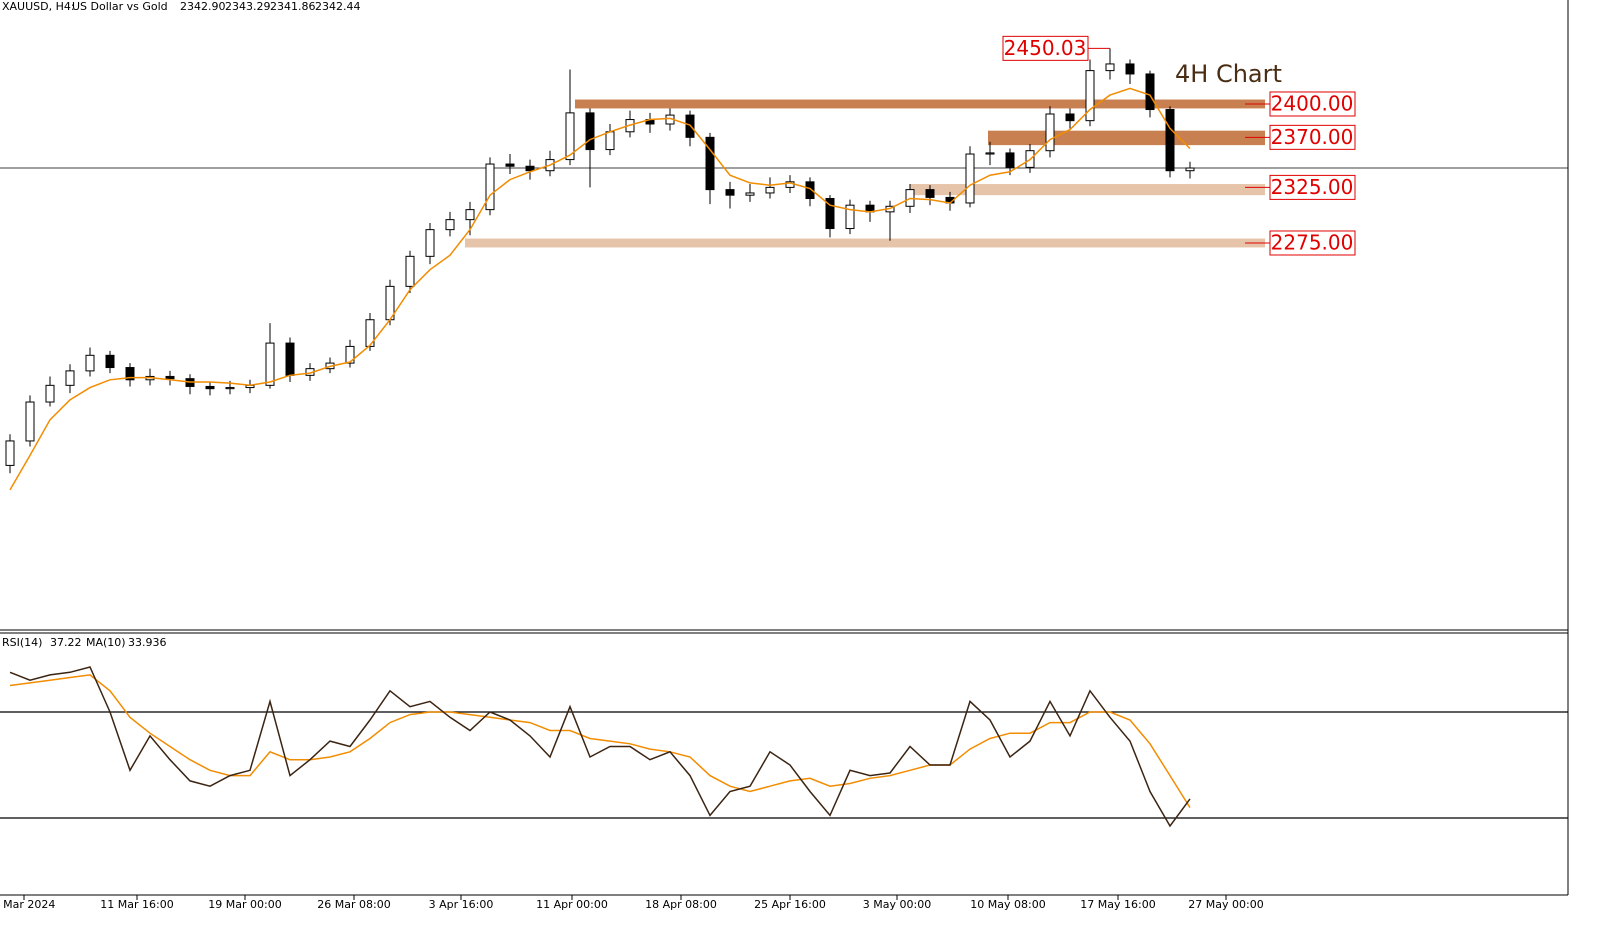 This screenshot has height=943, width=1612. I want to click on rsi-name: RSI(14), so click(22, 642).